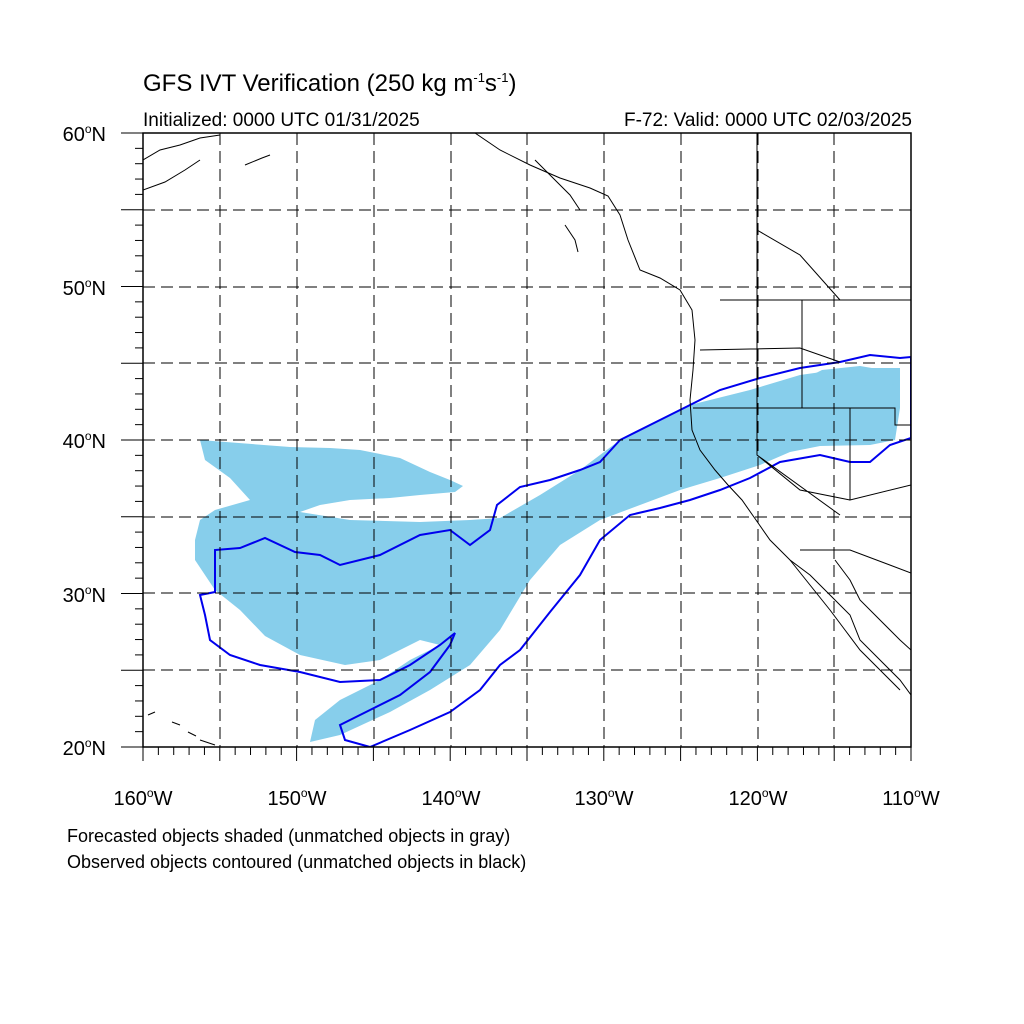 The height and width of the screenshot is (1024, 1024). Describe the element at coordinates (850, 625) in the screenshot. I see `baja-california-coastline` at that location.